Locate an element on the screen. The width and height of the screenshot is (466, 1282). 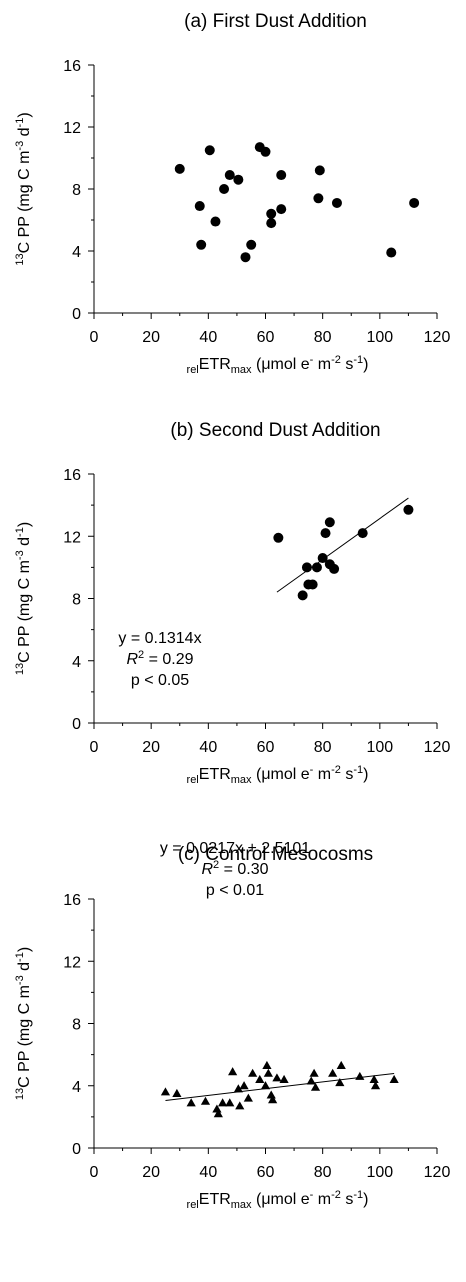
p-value-label: p < 0.01 is located at coordinates (235, 890).